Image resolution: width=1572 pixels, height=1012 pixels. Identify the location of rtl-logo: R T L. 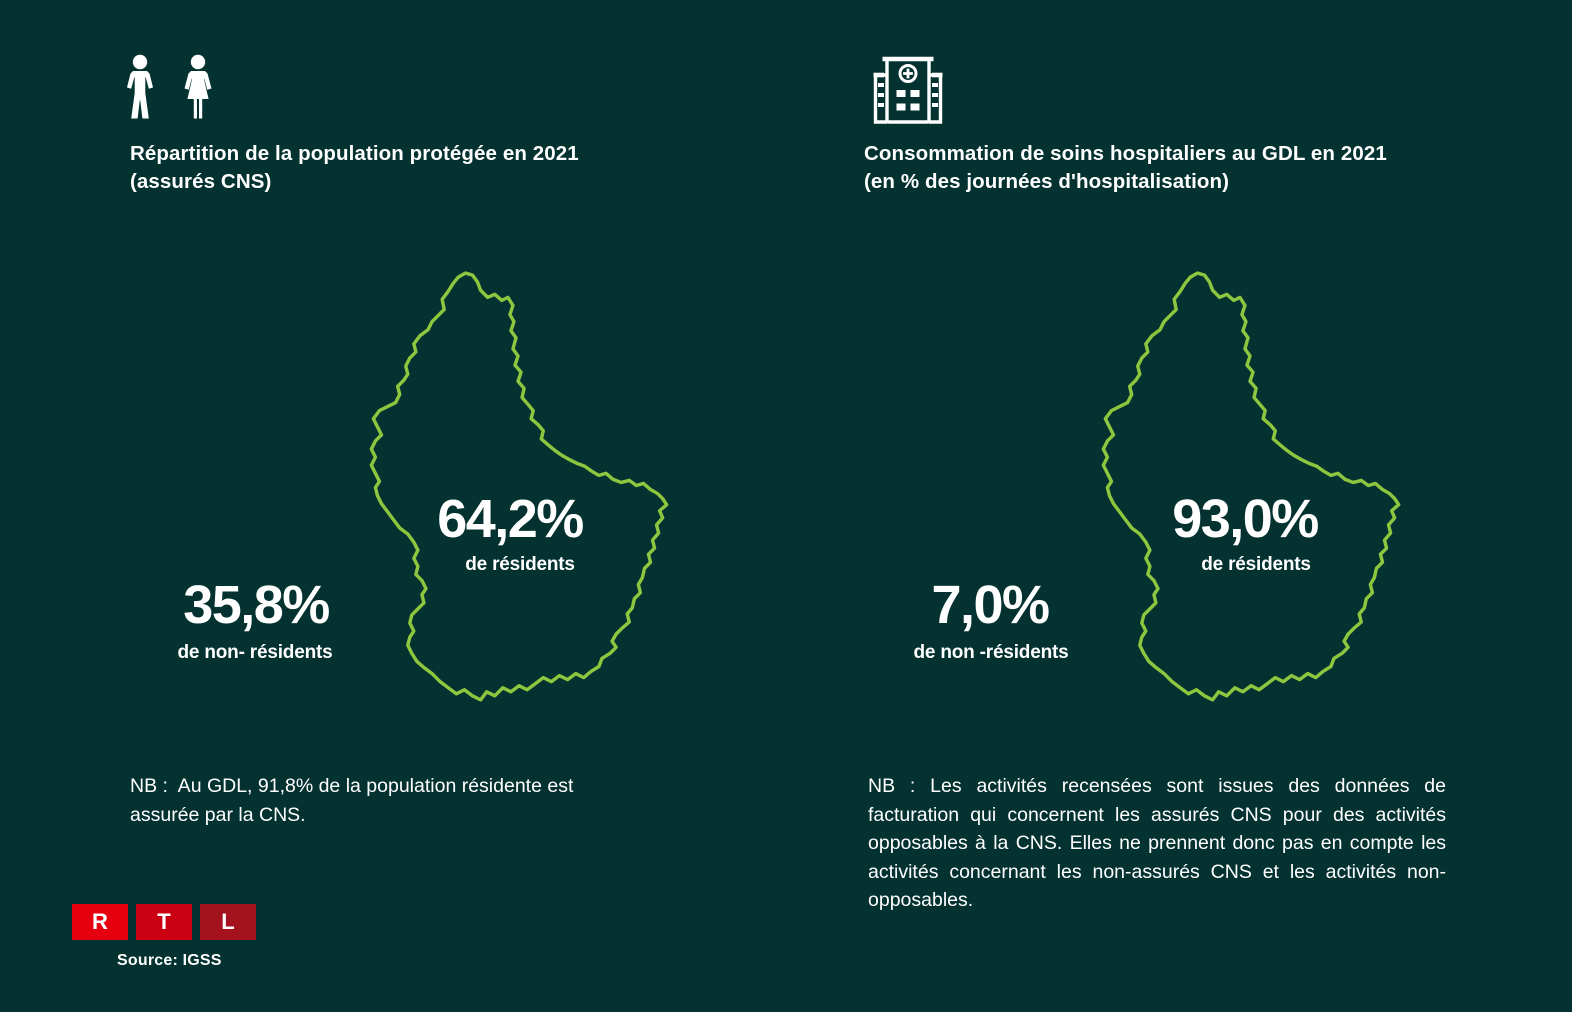
(164, 922).